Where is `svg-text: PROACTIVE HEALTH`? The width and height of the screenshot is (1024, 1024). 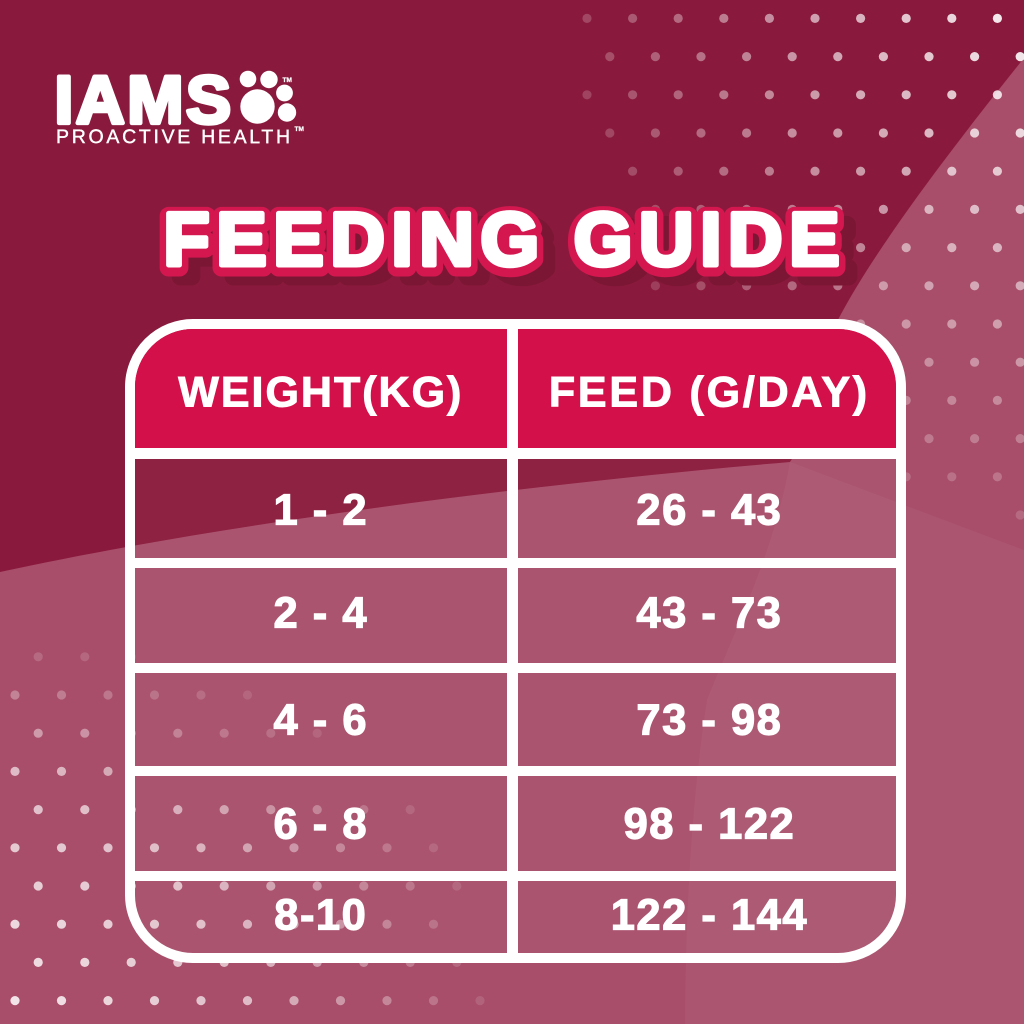 svg-text: PROACTIVE HEALTH is located at coordinates (174, 137).